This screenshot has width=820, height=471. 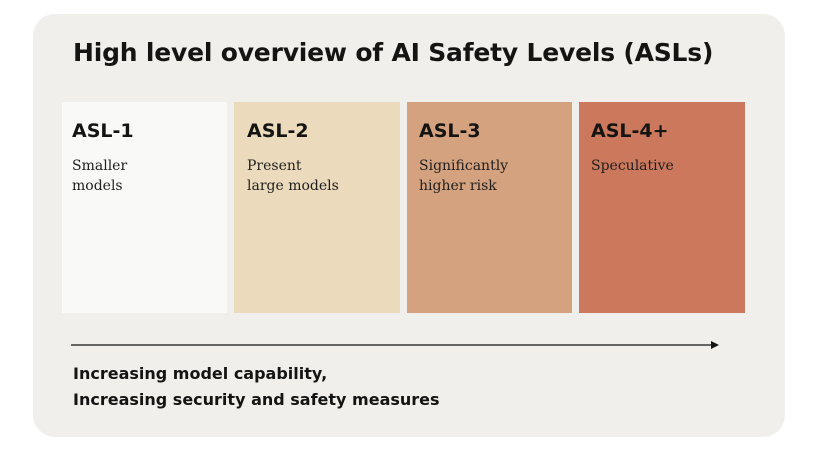 I want to click on level-name: ASL-3, so click(x=450, y=131).